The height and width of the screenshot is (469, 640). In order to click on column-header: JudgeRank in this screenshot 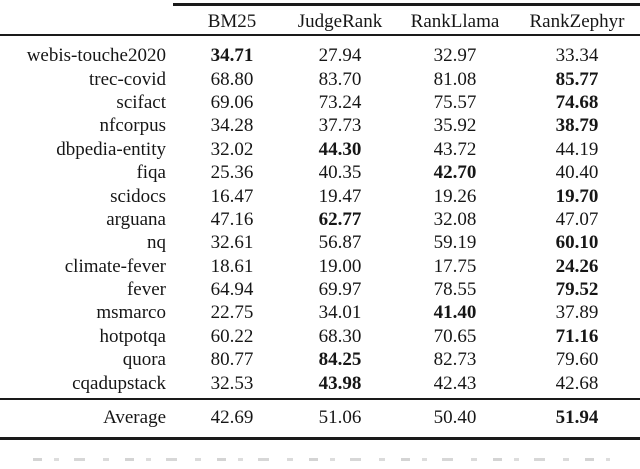, I will do `click(340, 21)`.